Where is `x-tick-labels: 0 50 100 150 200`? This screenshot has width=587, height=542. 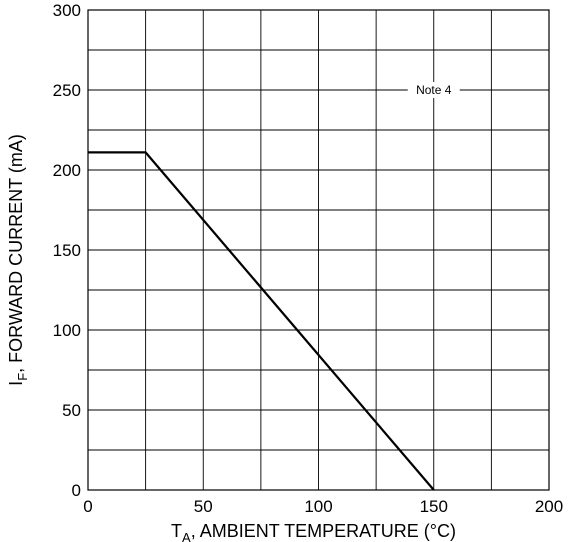
x-tick-labels: 0 50 100 150 200 is located at coordinates (323, 506).